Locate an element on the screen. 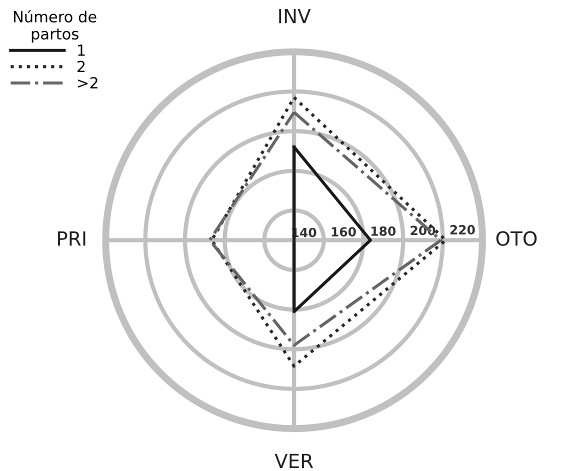 The height and width of the screenshot is (471, 571). legend-label: 2 is located at coordinates (81, 66).